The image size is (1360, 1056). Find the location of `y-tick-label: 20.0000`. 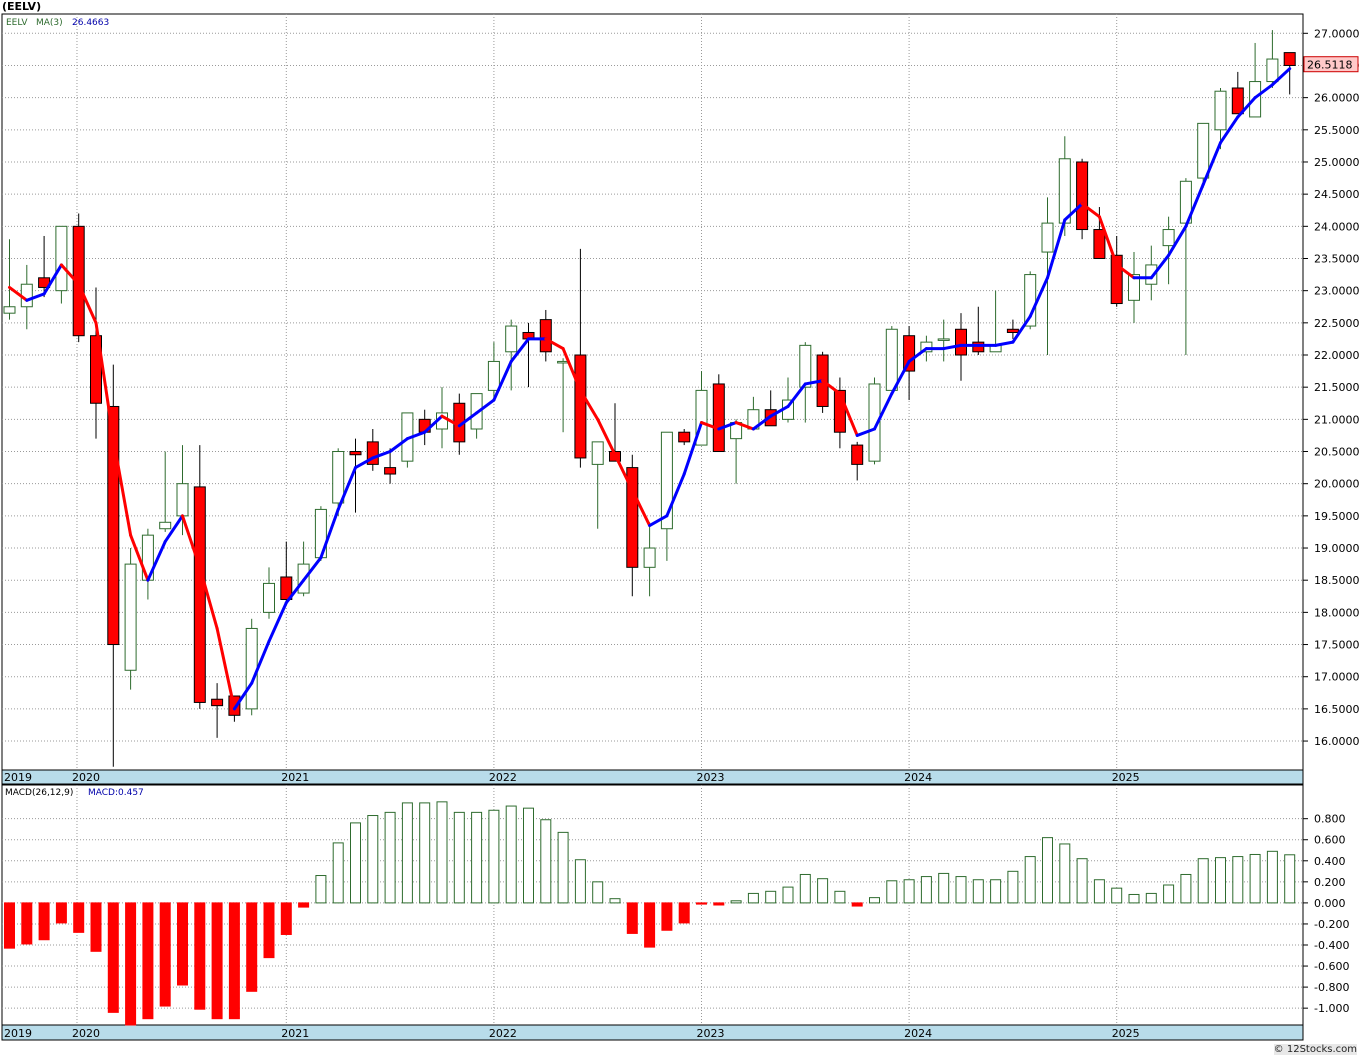

y-tick-label: 20.0000 is located at coordinates (1337, 484).